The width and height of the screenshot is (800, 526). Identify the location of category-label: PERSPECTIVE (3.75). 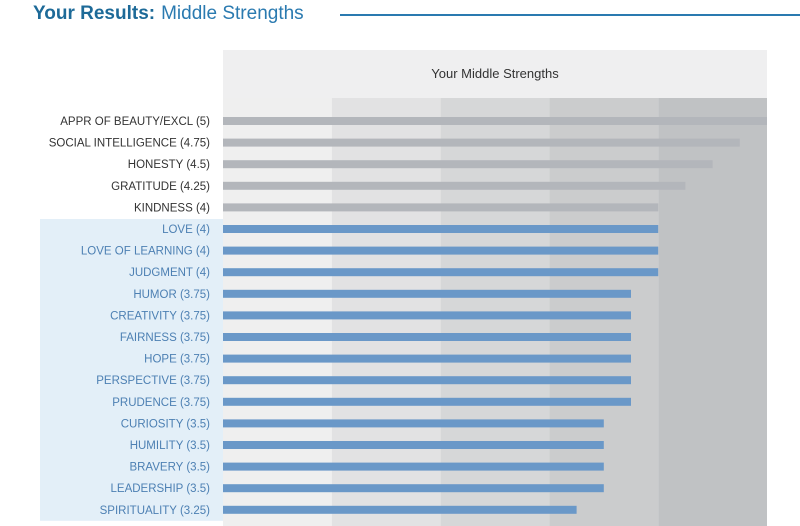
(153, 381).